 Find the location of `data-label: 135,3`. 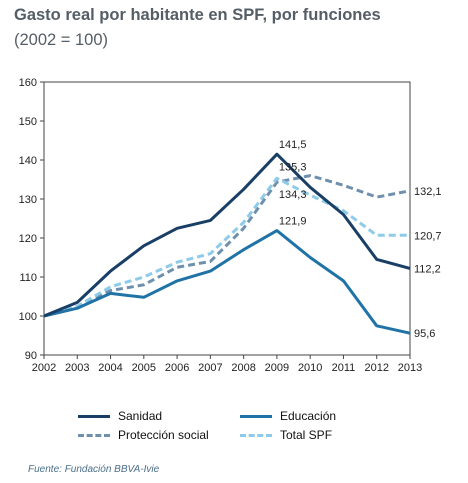

data-label: 135,3 is located at coordinates (293, 167).